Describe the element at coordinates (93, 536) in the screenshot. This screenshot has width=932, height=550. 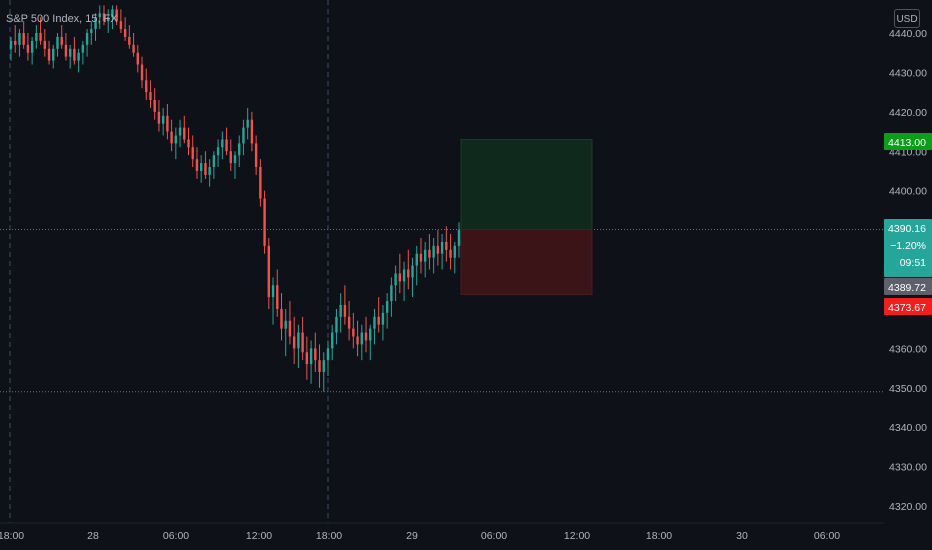
I see `time-tick-label: 28` at that location.